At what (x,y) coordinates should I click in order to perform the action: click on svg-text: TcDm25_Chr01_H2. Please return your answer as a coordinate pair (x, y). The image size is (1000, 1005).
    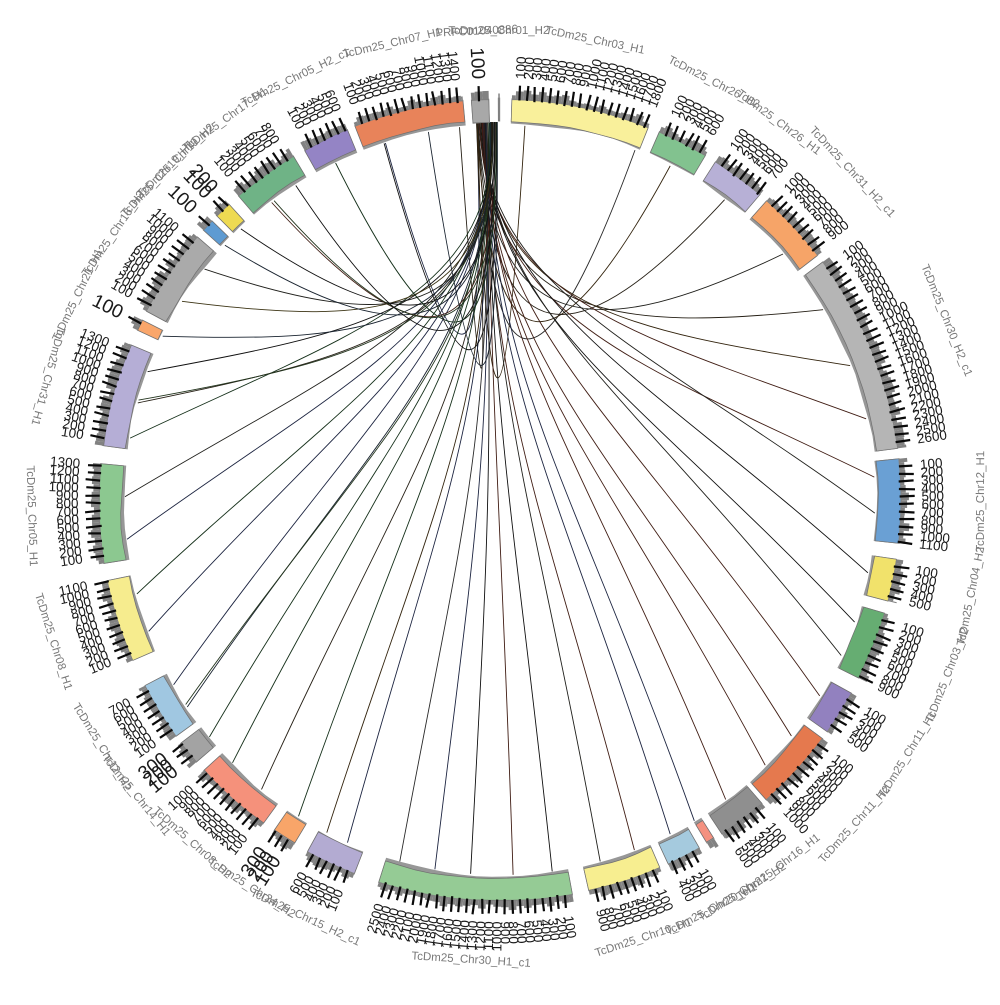
    Looking at the image, I should click on (498, 31).